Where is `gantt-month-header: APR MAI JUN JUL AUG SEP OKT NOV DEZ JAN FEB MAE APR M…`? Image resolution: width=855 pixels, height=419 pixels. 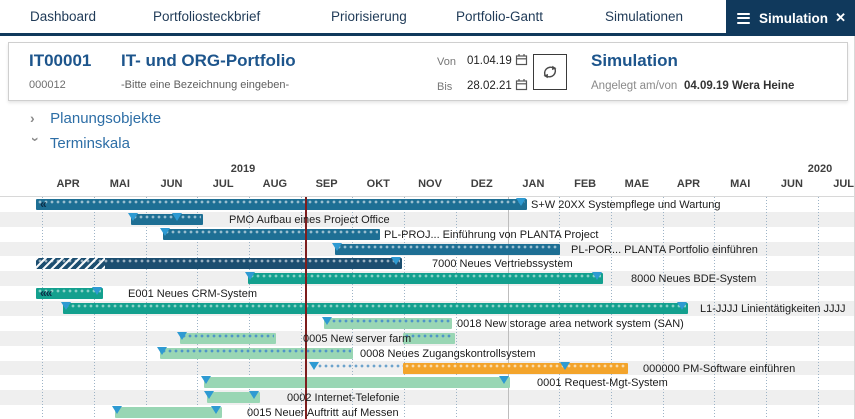 gantt-month-header: APR MAI JUN JUL AUG SEP OKT NOV DEZ JAN FEB MAE APR M… is located at coordinates (427, 185).